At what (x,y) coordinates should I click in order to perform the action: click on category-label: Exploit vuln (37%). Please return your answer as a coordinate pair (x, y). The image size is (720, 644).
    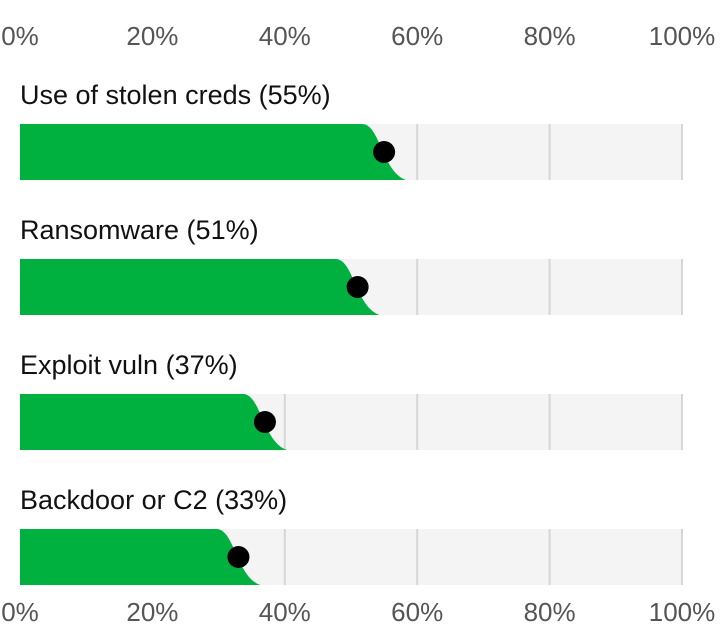
    Looking at the image, I should click on (129, 365).